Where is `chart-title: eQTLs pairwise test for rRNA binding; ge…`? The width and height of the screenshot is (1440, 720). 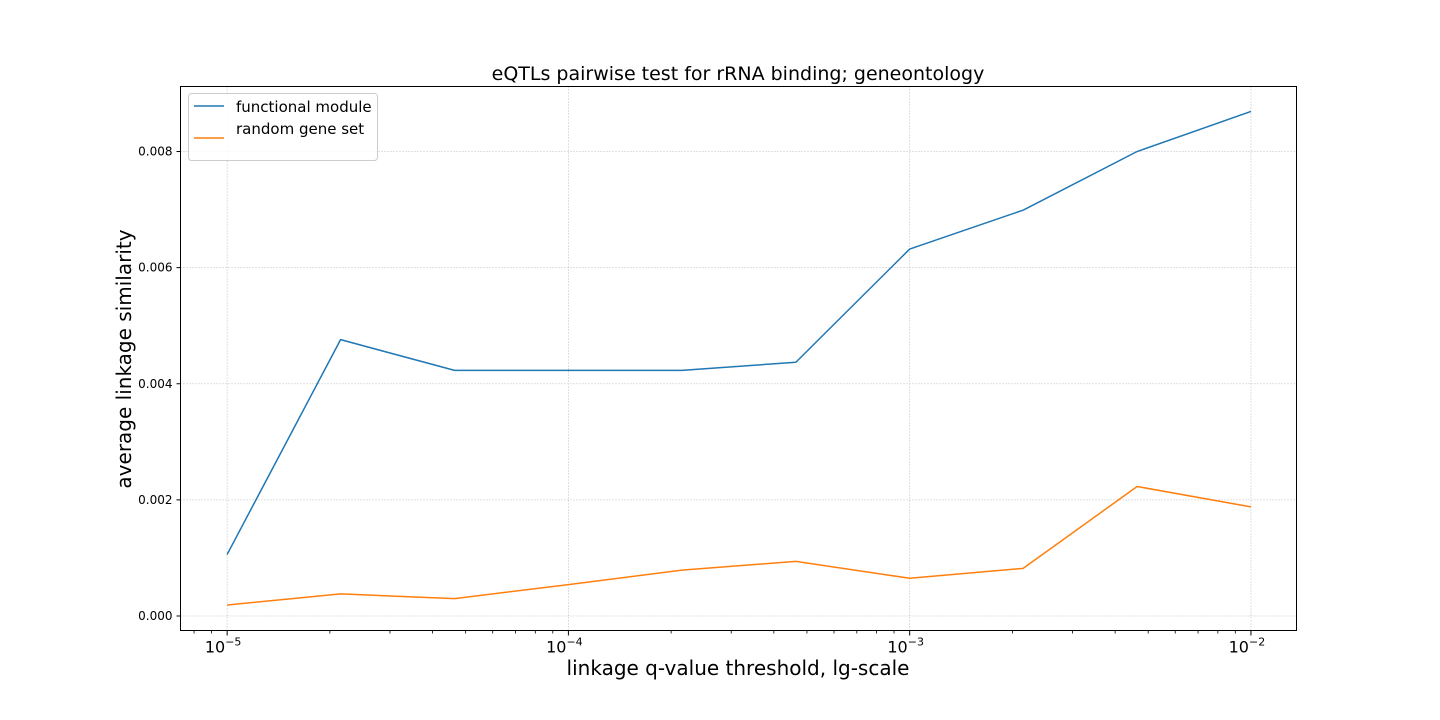
chart-title: eQTLs pairwise test for rRNA binding; ge… is located at coordinates (738, 74).